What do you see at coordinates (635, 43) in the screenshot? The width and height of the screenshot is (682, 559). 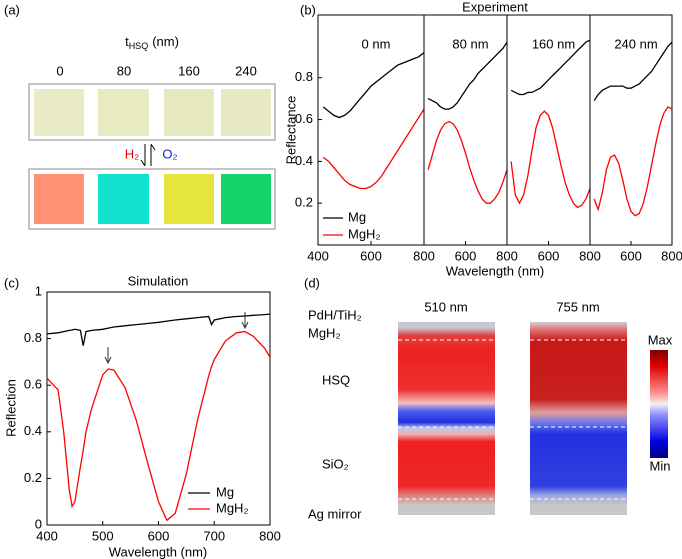 I see `subplot-label: 240 nm` at bounding box center [635, 43].